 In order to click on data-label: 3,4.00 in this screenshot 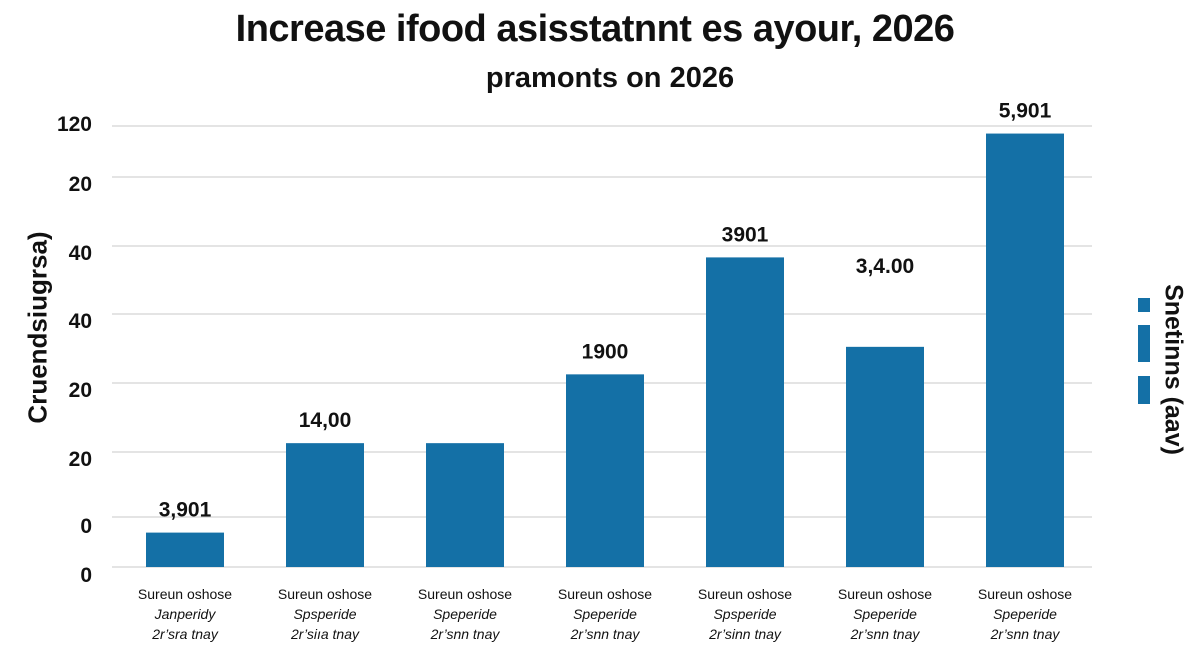, I will do `click(885, 266)`.